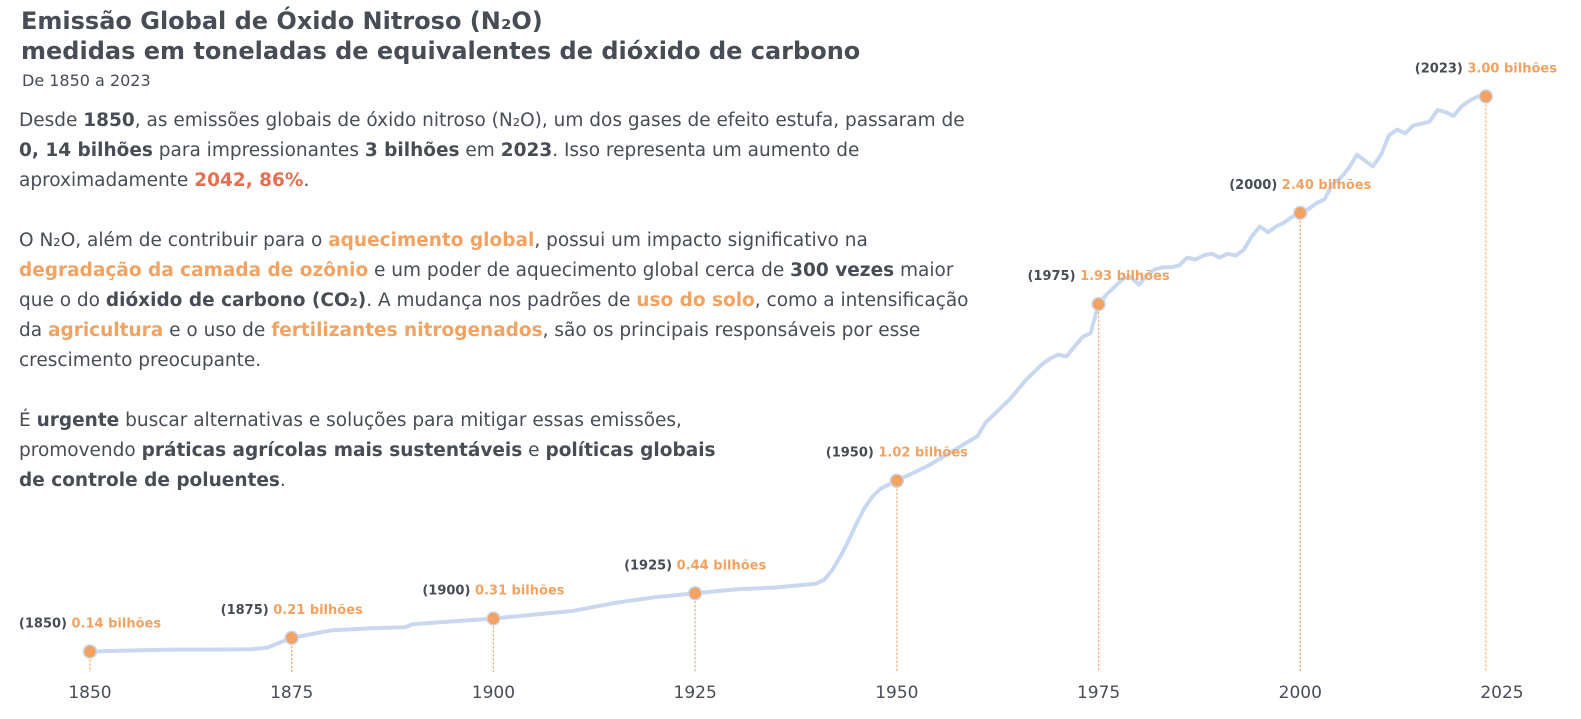  Describe the element at coordinates (78, 420) in the screenshot. I see `text-bold: urgente` at that location.